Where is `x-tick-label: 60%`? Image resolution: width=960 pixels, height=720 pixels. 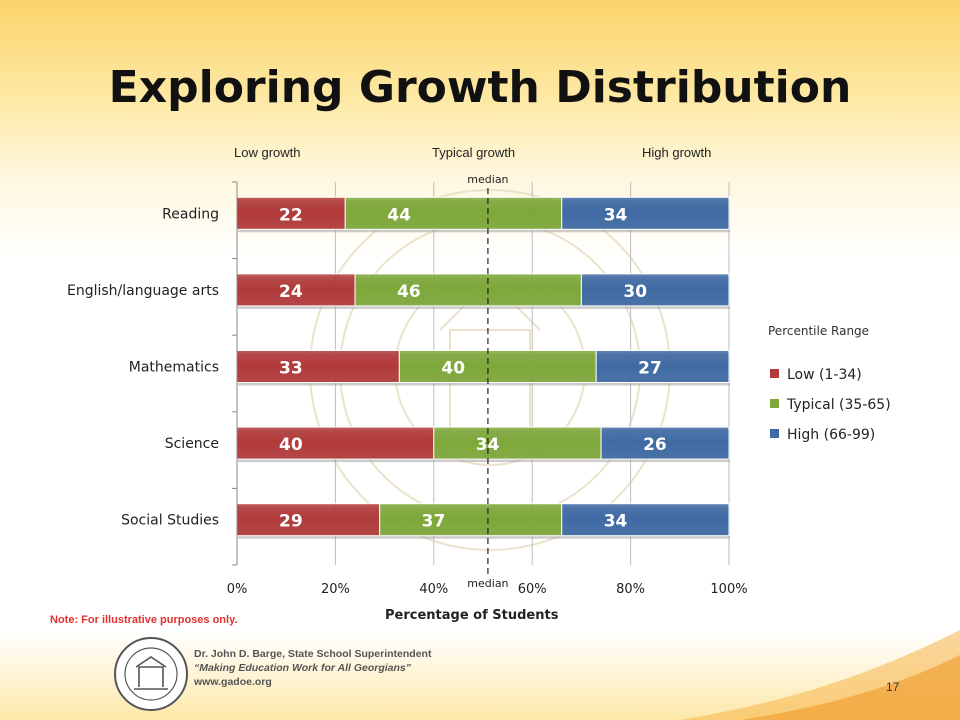
x-tick-label: 60% is located at coordinates (532, 589).